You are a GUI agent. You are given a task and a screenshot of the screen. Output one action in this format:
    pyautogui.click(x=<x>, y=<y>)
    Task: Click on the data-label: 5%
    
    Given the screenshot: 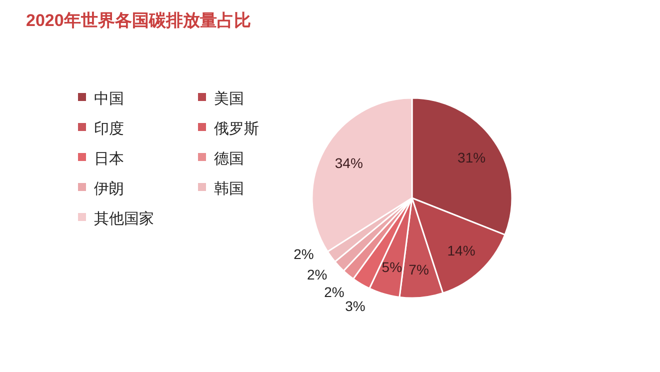 What is the action you would take?
    pyautogui.click(x=392, y=267)
    